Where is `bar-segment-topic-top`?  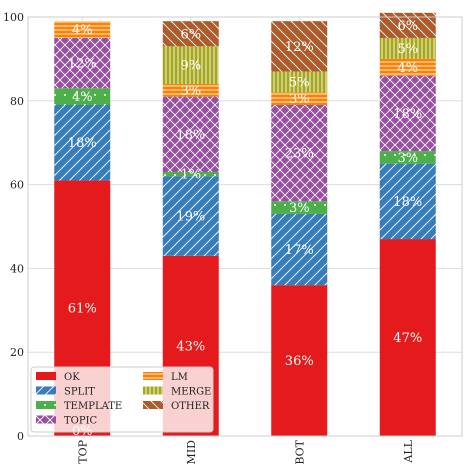 bar-segment-topic-top is located at coordinates (82, 63).